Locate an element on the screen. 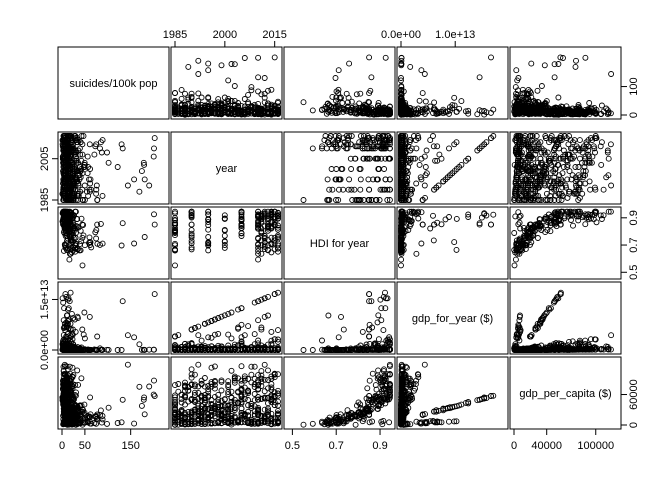  points is located at coordinates (563, 168).